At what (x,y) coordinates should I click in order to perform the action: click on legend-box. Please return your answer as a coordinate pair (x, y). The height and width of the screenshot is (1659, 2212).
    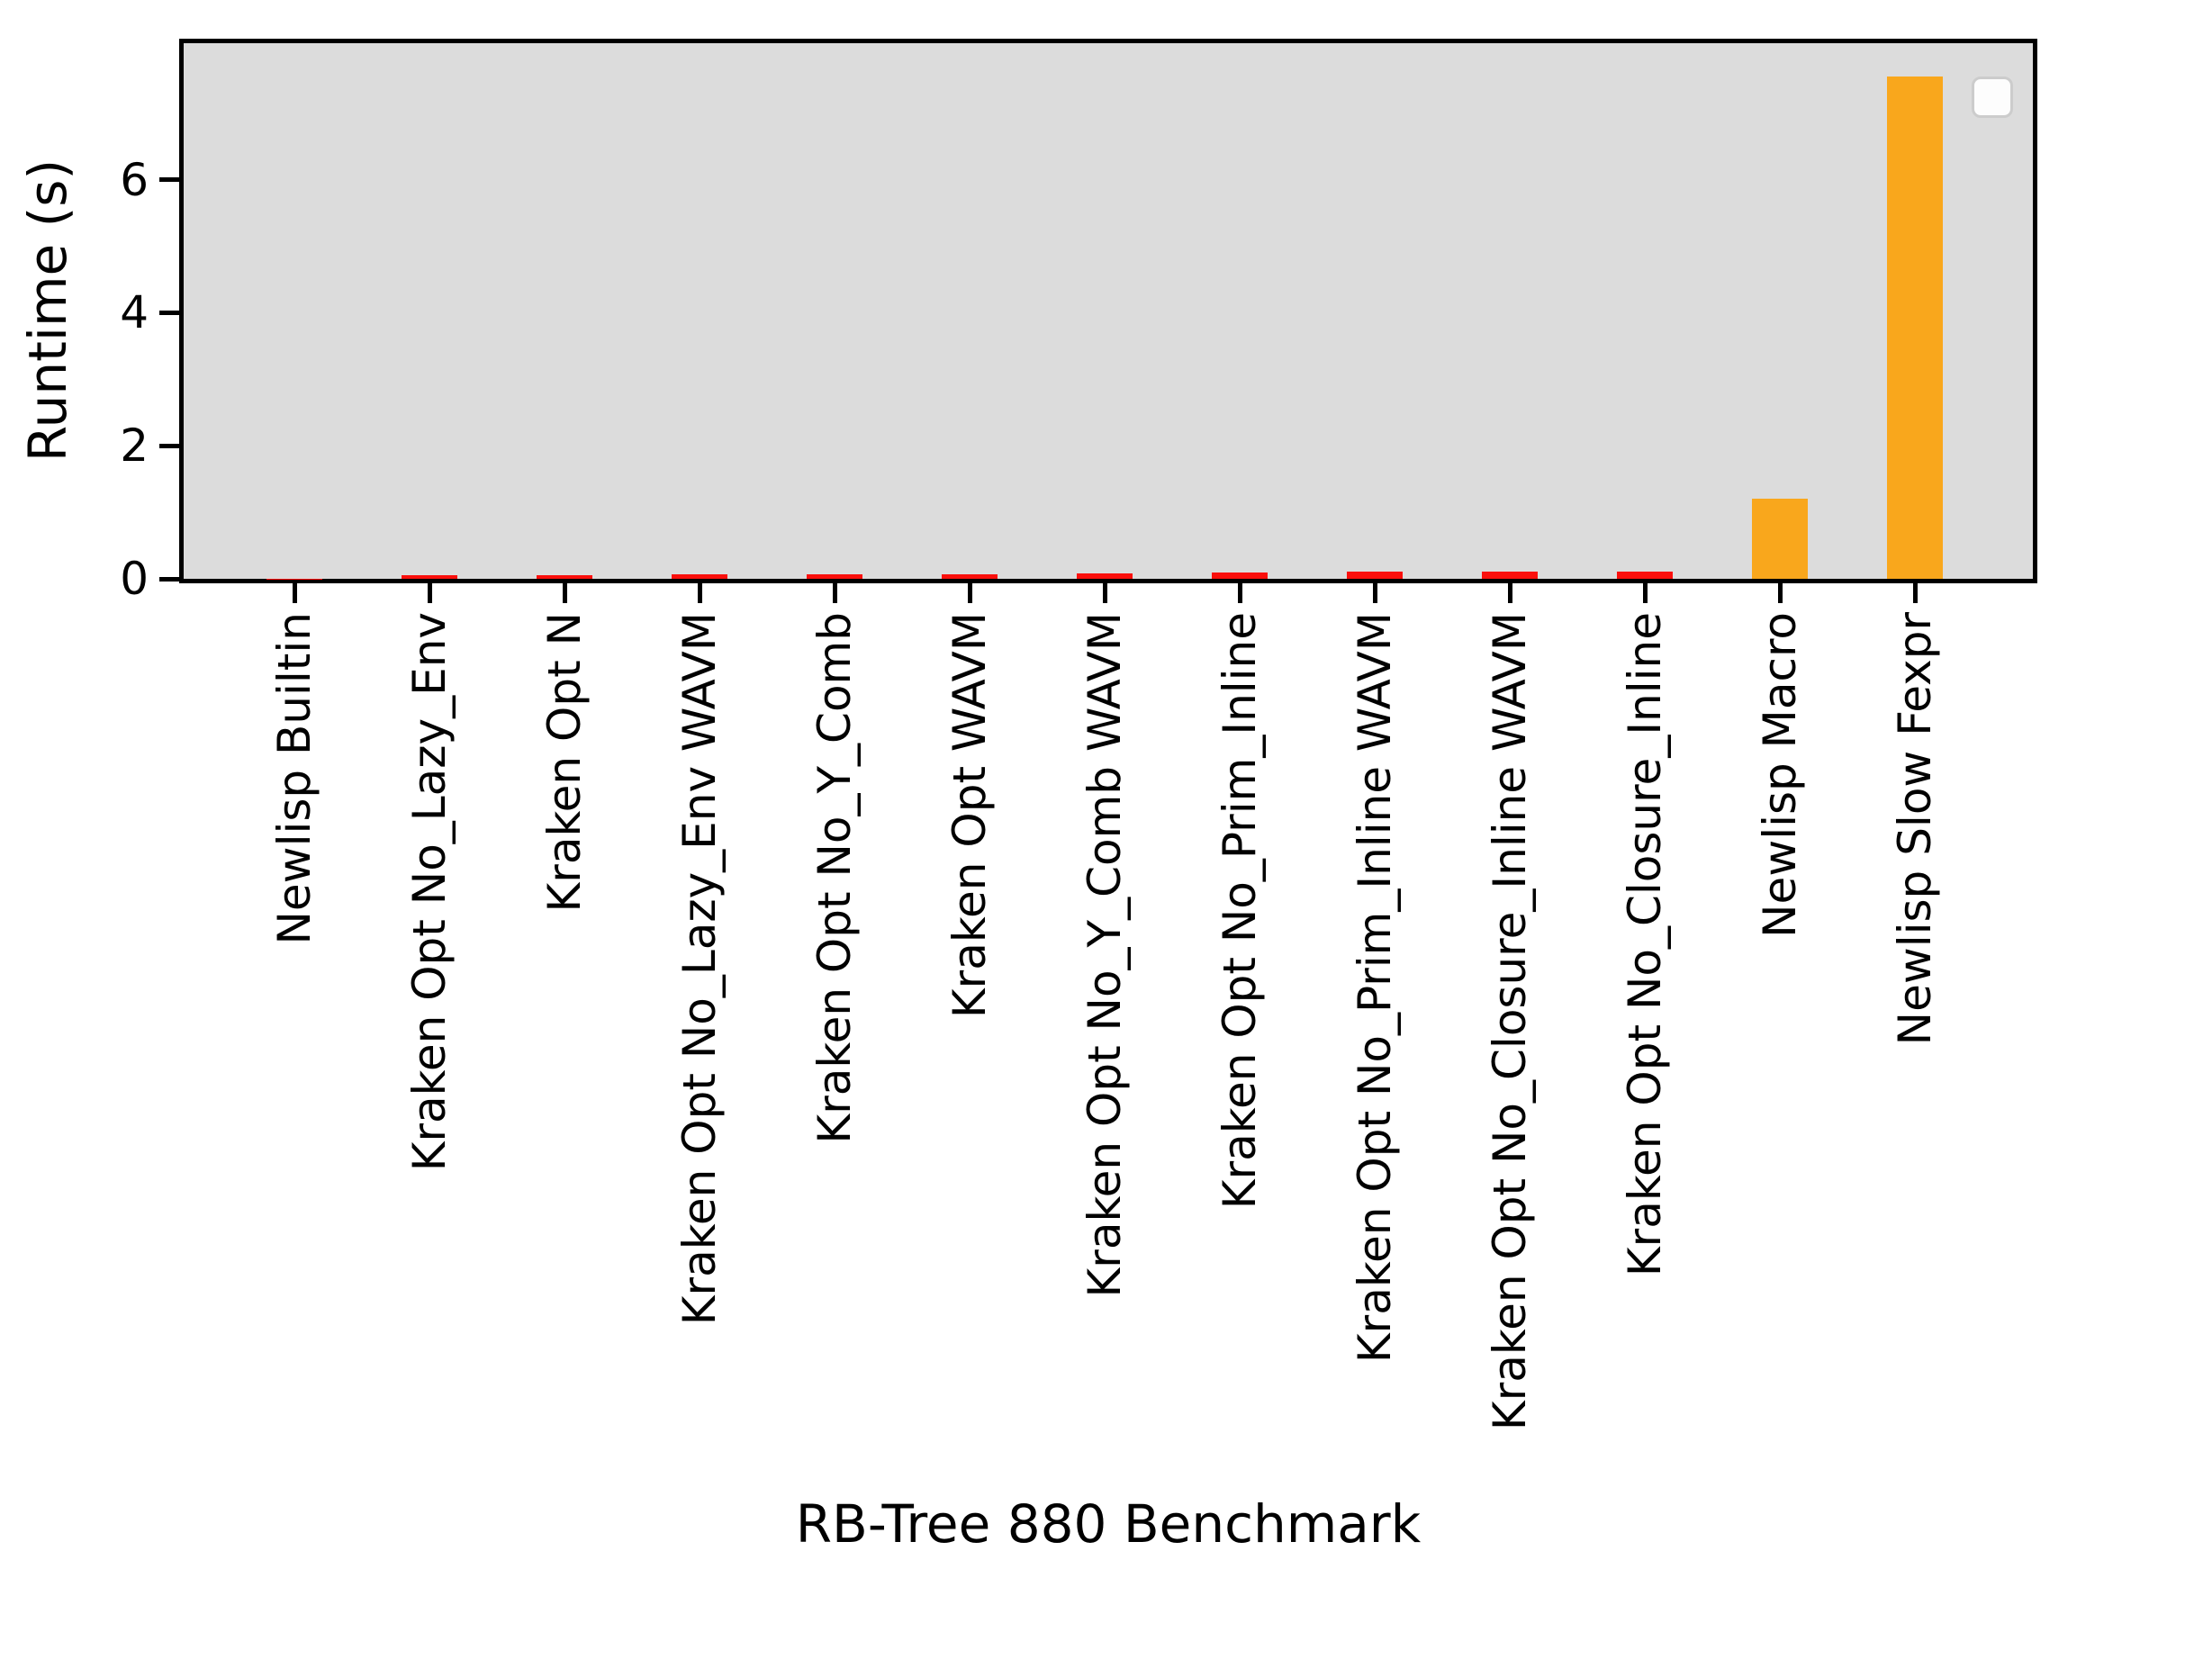
    Looking at the image, I should click on (1992, 97).